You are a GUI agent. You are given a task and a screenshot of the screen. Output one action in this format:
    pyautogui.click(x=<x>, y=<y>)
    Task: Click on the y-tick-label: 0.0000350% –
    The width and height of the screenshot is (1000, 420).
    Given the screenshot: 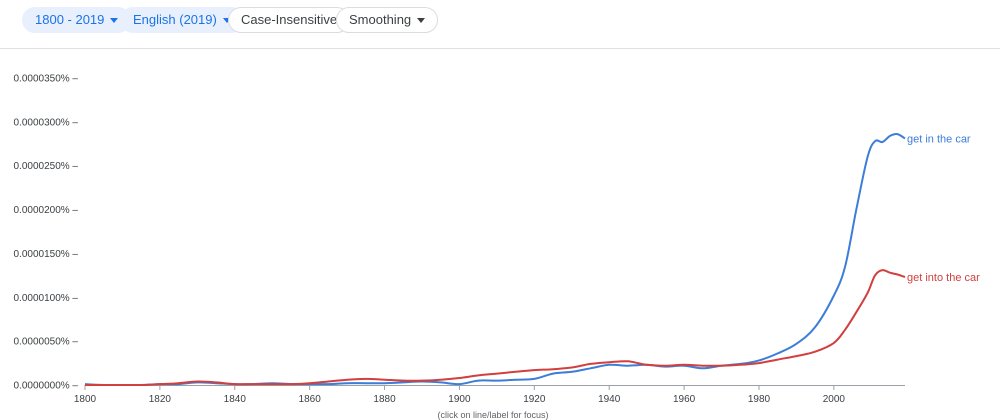 What is the action you would take?
    pyautogui.click(x=45, y=79)
    